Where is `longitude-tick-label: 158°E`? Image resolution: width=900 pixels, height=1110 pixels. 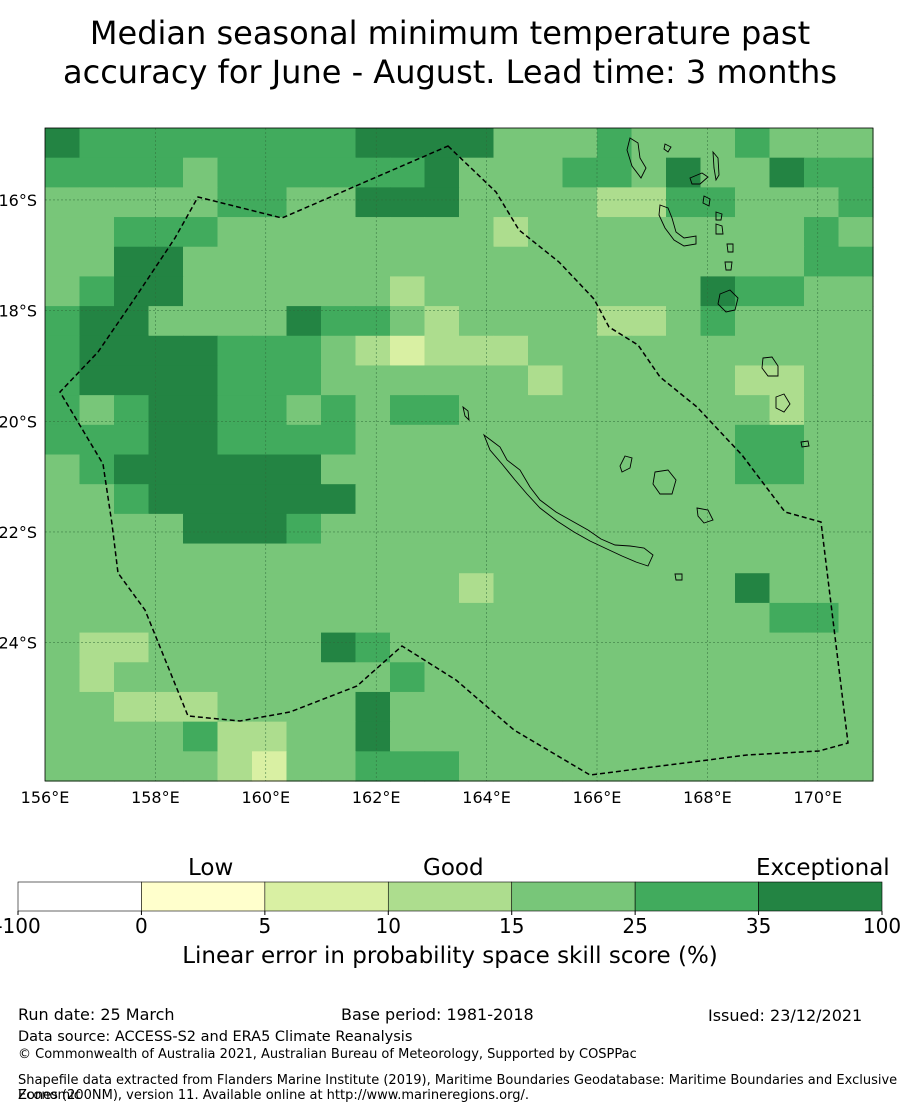
longitude-tick-label: 158°E is located at coordinates (155, 797).